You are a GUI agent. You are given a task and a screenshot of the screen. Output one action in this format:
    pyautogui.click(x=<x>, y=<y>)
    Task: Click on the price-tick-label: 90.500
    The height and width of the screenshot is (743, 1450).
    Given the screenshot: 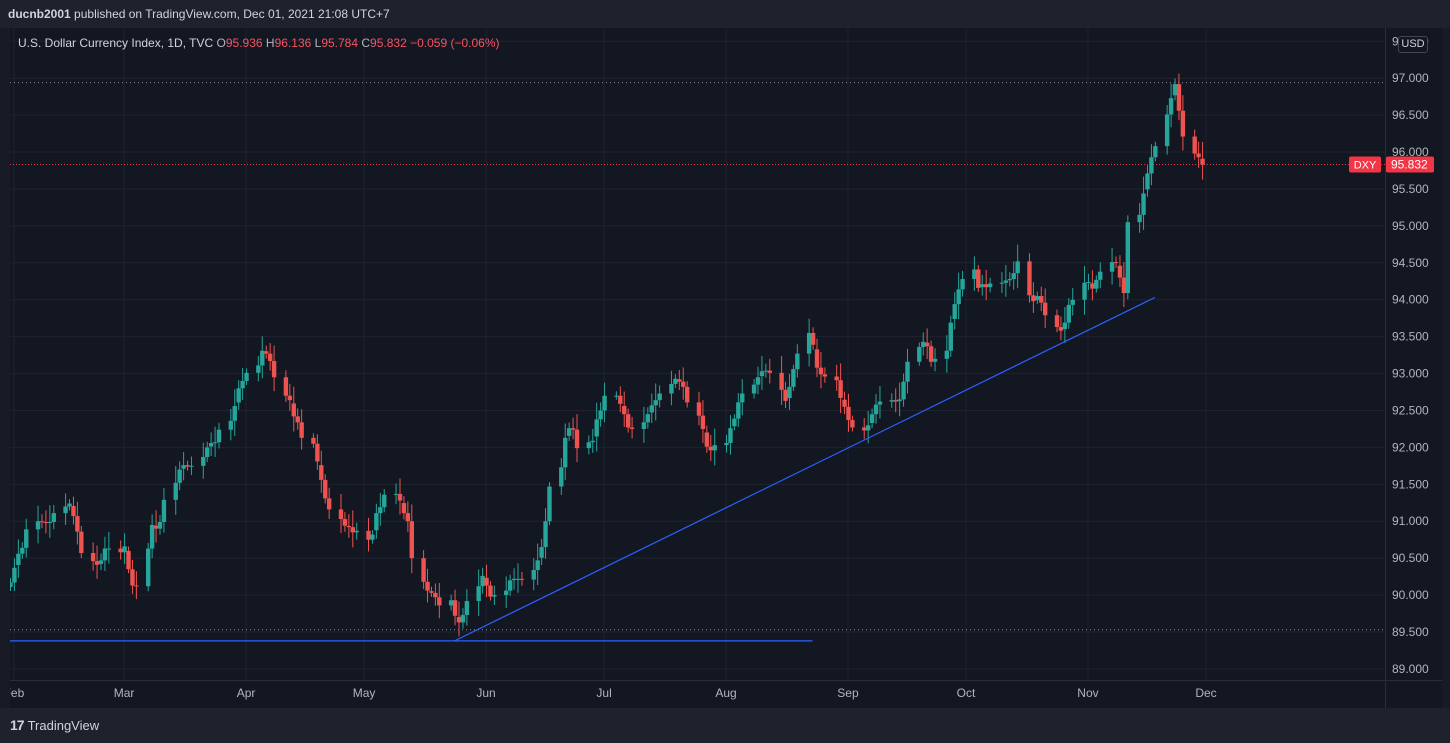 What is the action you would take?
    pyautogui.click(x=1410, y=558)
    